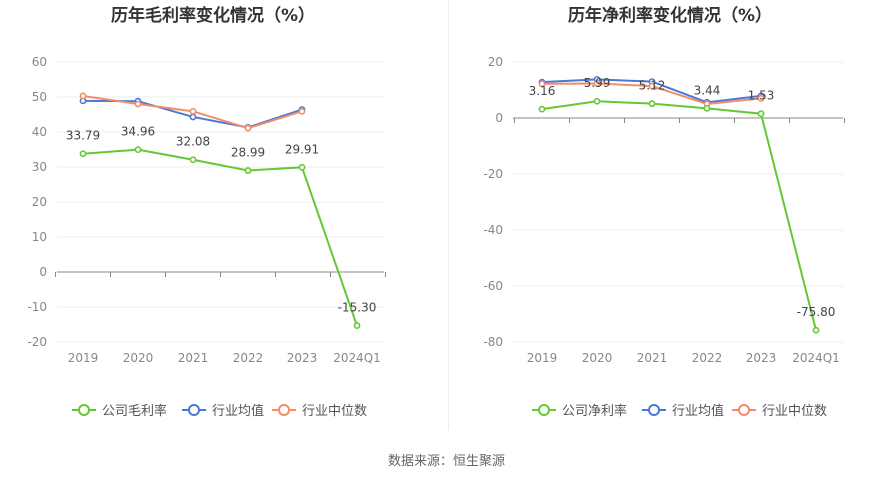 The height and width of the screenshot is (481, 893). What do you see at coordinates (493, 286) in the screenshot?
I see `y-tick-label: -60` at bounding box center [493, 286].